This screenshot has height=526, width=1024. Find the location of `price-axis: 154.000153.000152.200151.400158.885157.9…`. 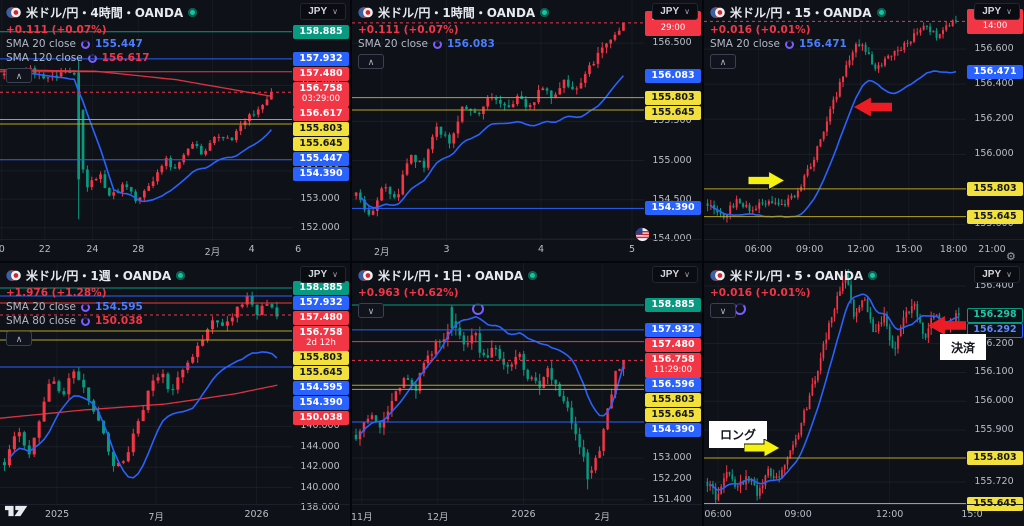

price-axis: 154.000153.000152.200151.400158.885157.9… is located at coordinates (673, 384).